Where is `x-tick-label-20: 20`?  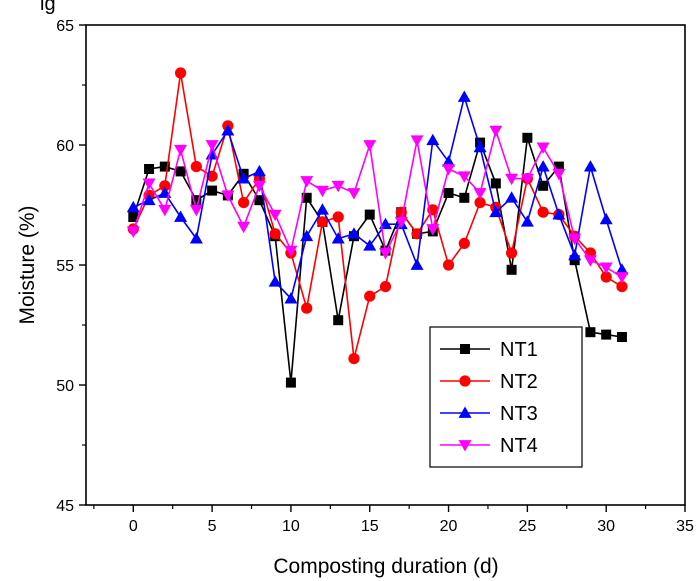
x-tick-label-20: 20 is located at coordinates (449, 526).